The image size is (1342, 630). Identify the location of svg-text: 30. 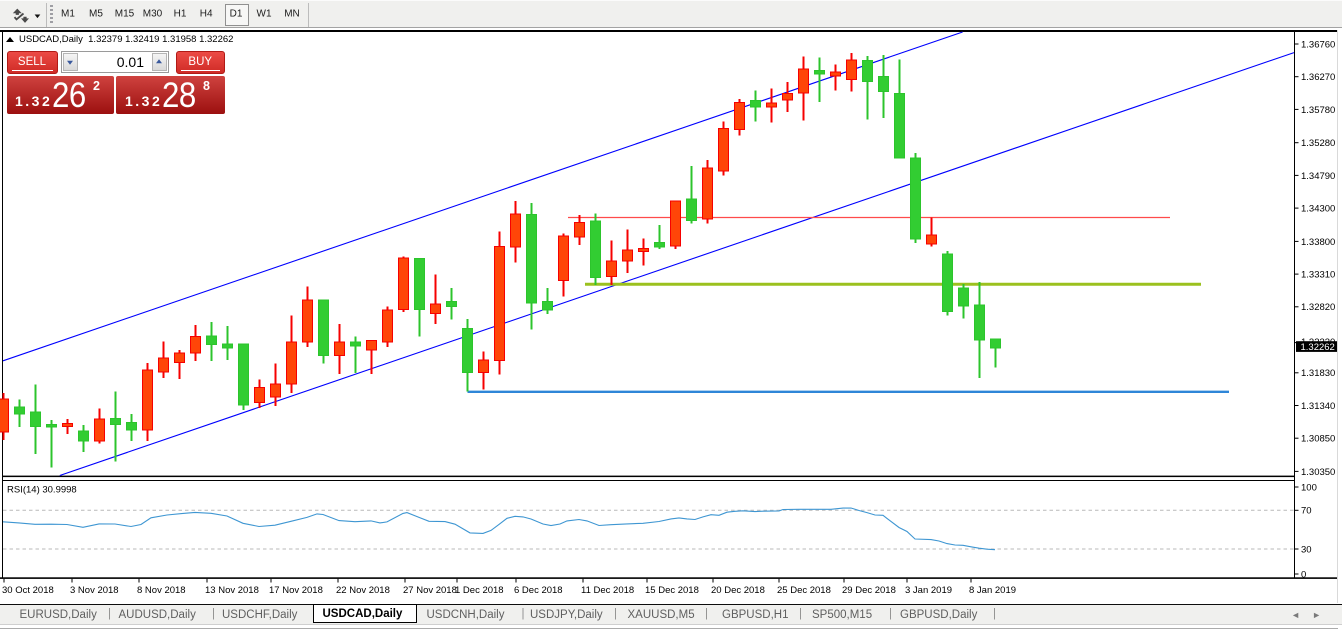
(1306, 549).